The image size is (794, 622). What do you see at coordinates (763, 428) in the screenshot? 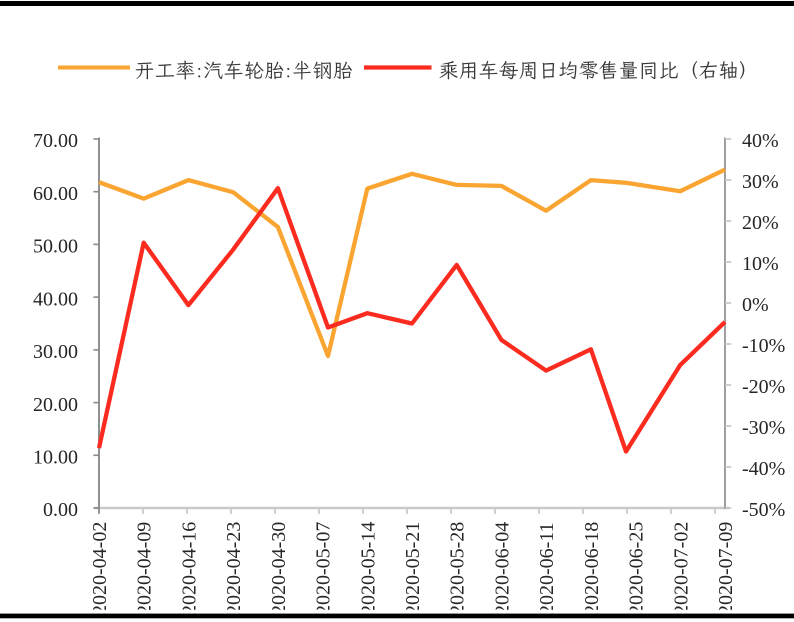
I see `svg-text: -30%` at bounding box center [763, 428].